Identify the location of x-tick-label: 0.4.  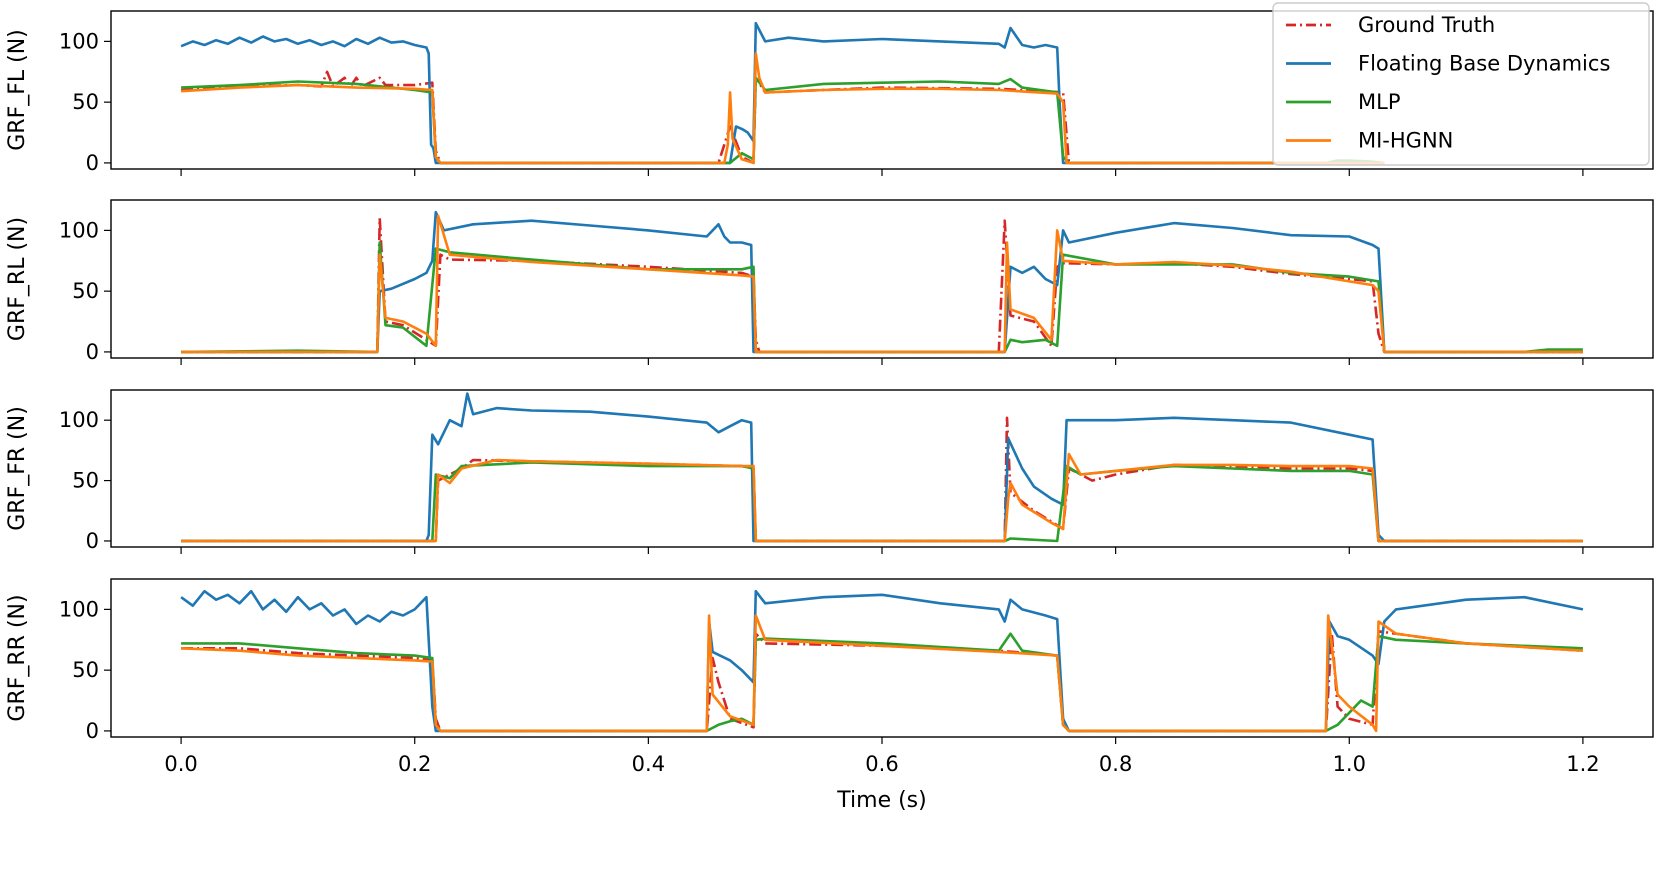
(648, 764).